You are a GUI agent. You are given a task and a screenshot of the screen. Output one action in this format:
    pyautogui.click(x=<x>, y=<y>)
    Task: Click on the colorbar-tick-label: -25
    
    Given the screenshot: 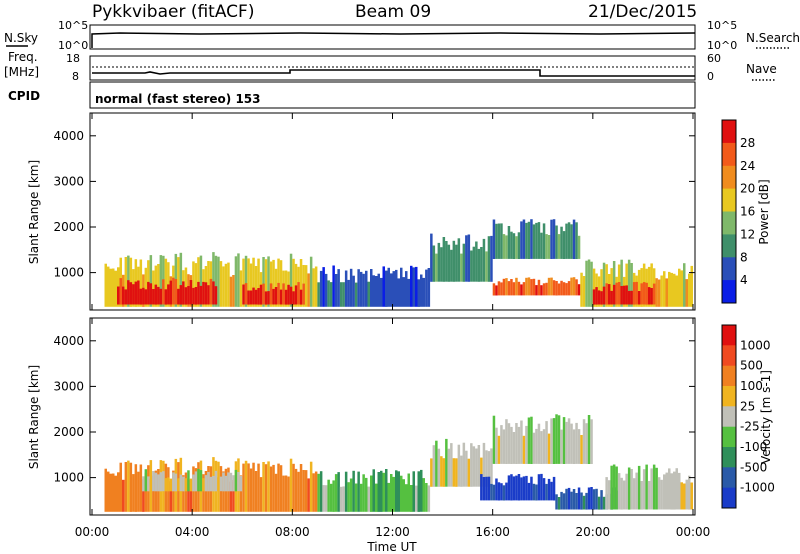 What is the action you would take?
    pyautogui.click(x=750, y=427)
    